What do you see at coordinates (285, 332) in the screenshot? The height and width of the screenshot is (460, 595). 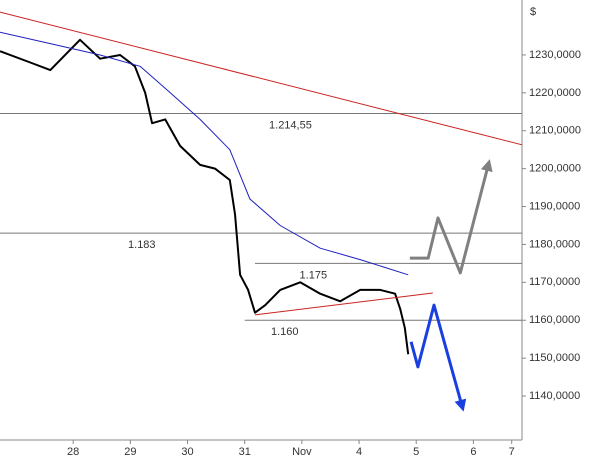 I see `level-label: 1.160` at bounding box center [285, 332].